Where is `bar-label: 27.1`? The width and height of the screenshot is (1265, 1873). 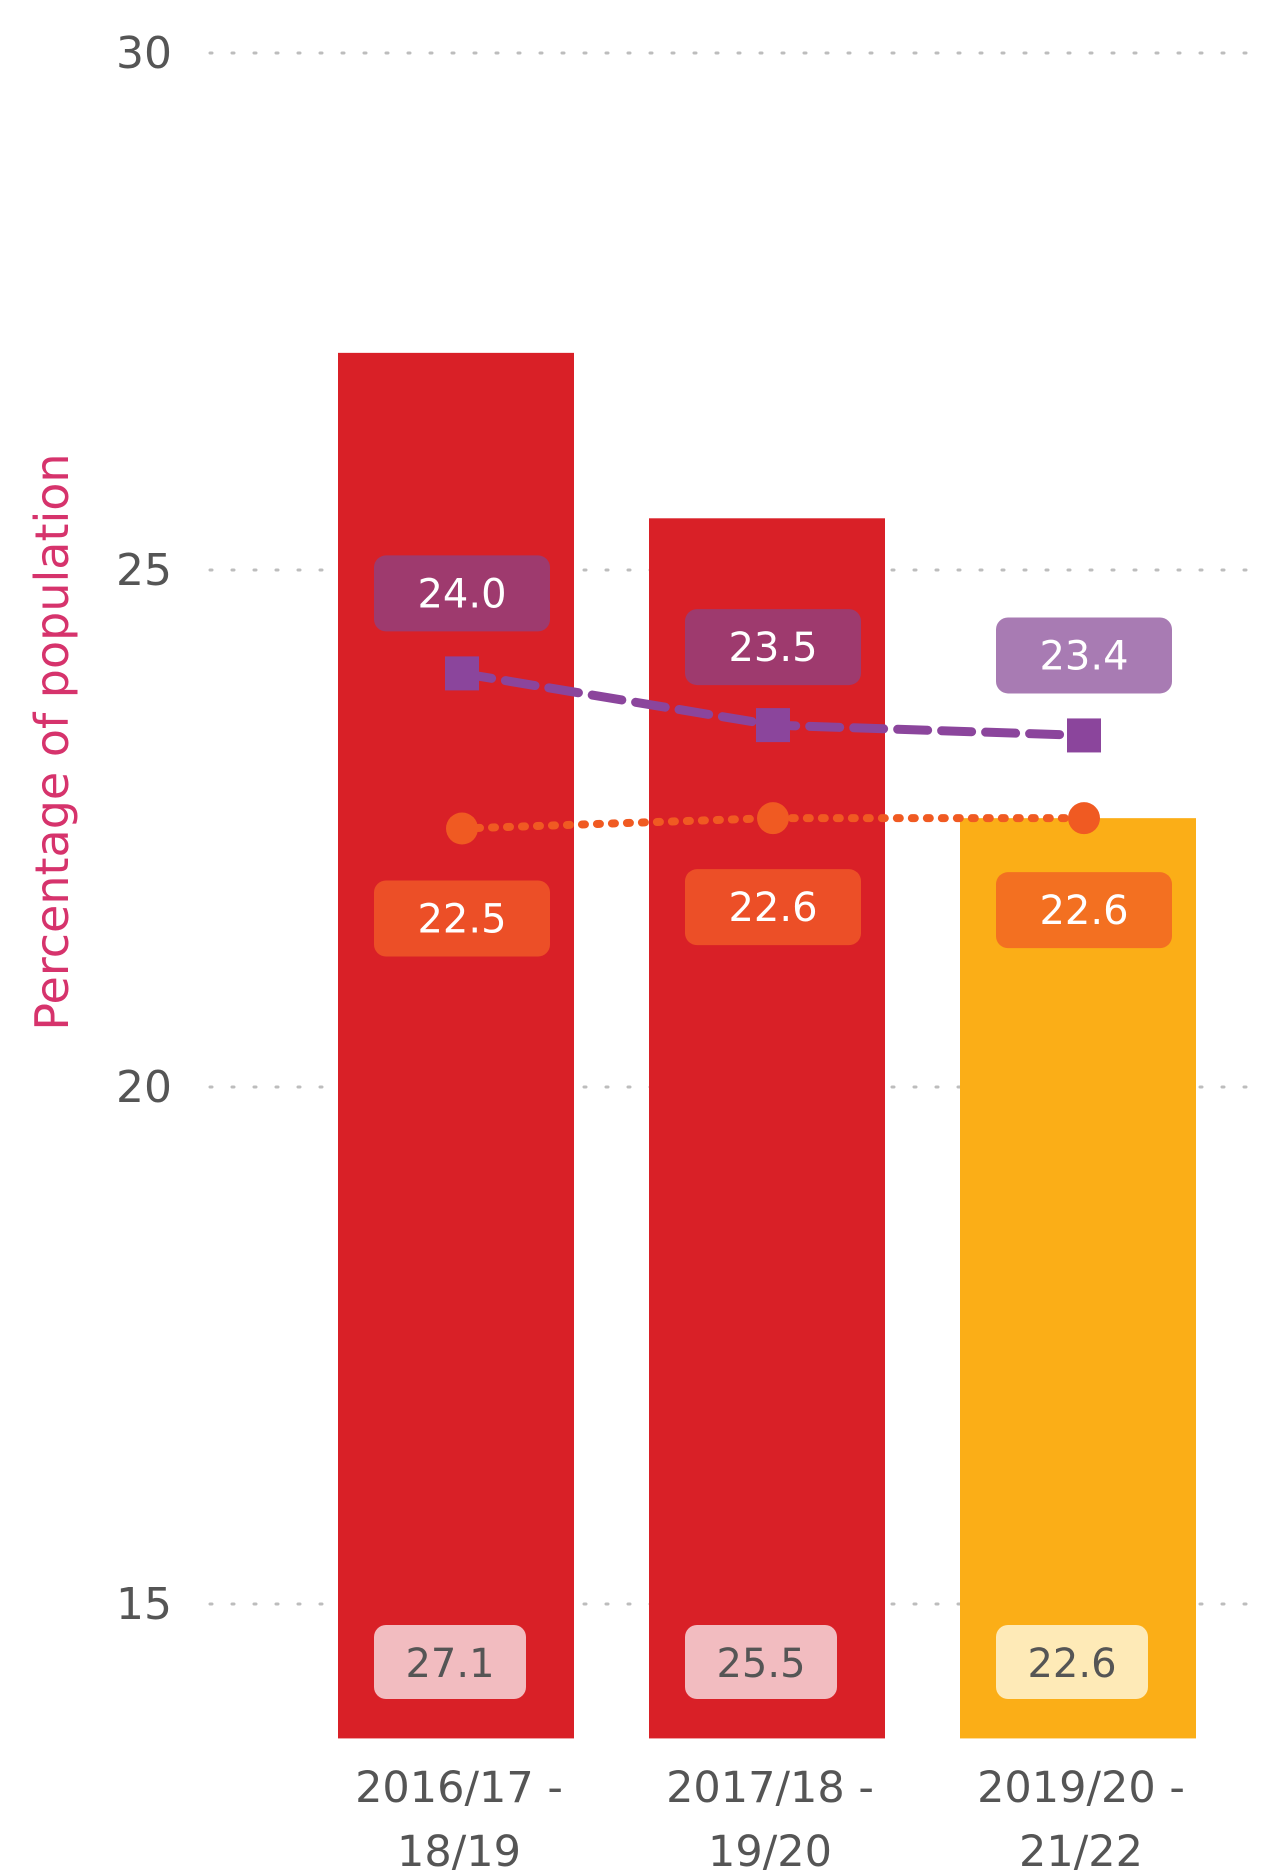 bar-label: 27.1 is located at coordinates (449, 1664).